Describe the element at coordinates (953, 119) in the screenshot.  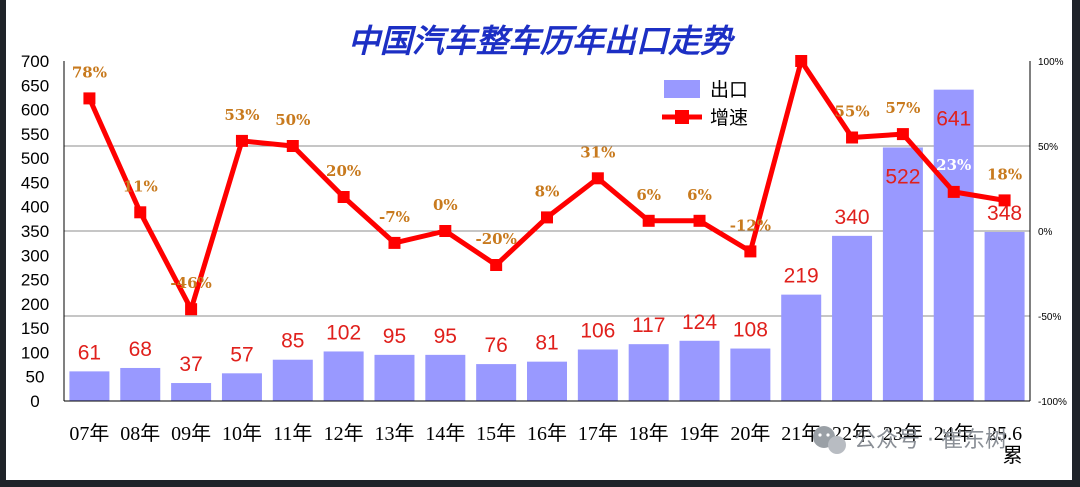
I see `bar-value-label: 641` at that location.